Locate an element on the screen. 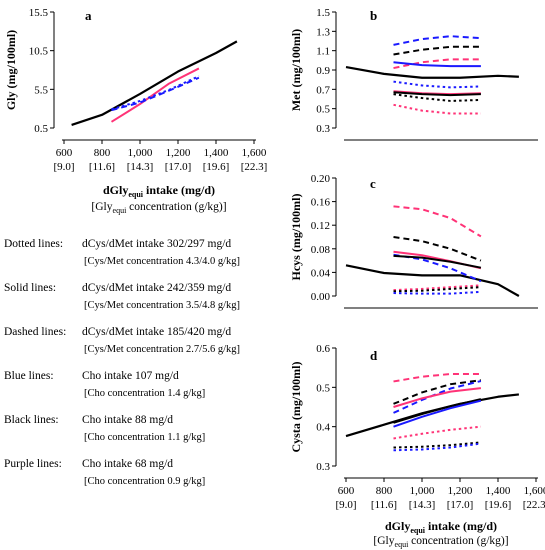  legend-desc: Cho intake 107 mg/d is located at coordinates (130, 376).